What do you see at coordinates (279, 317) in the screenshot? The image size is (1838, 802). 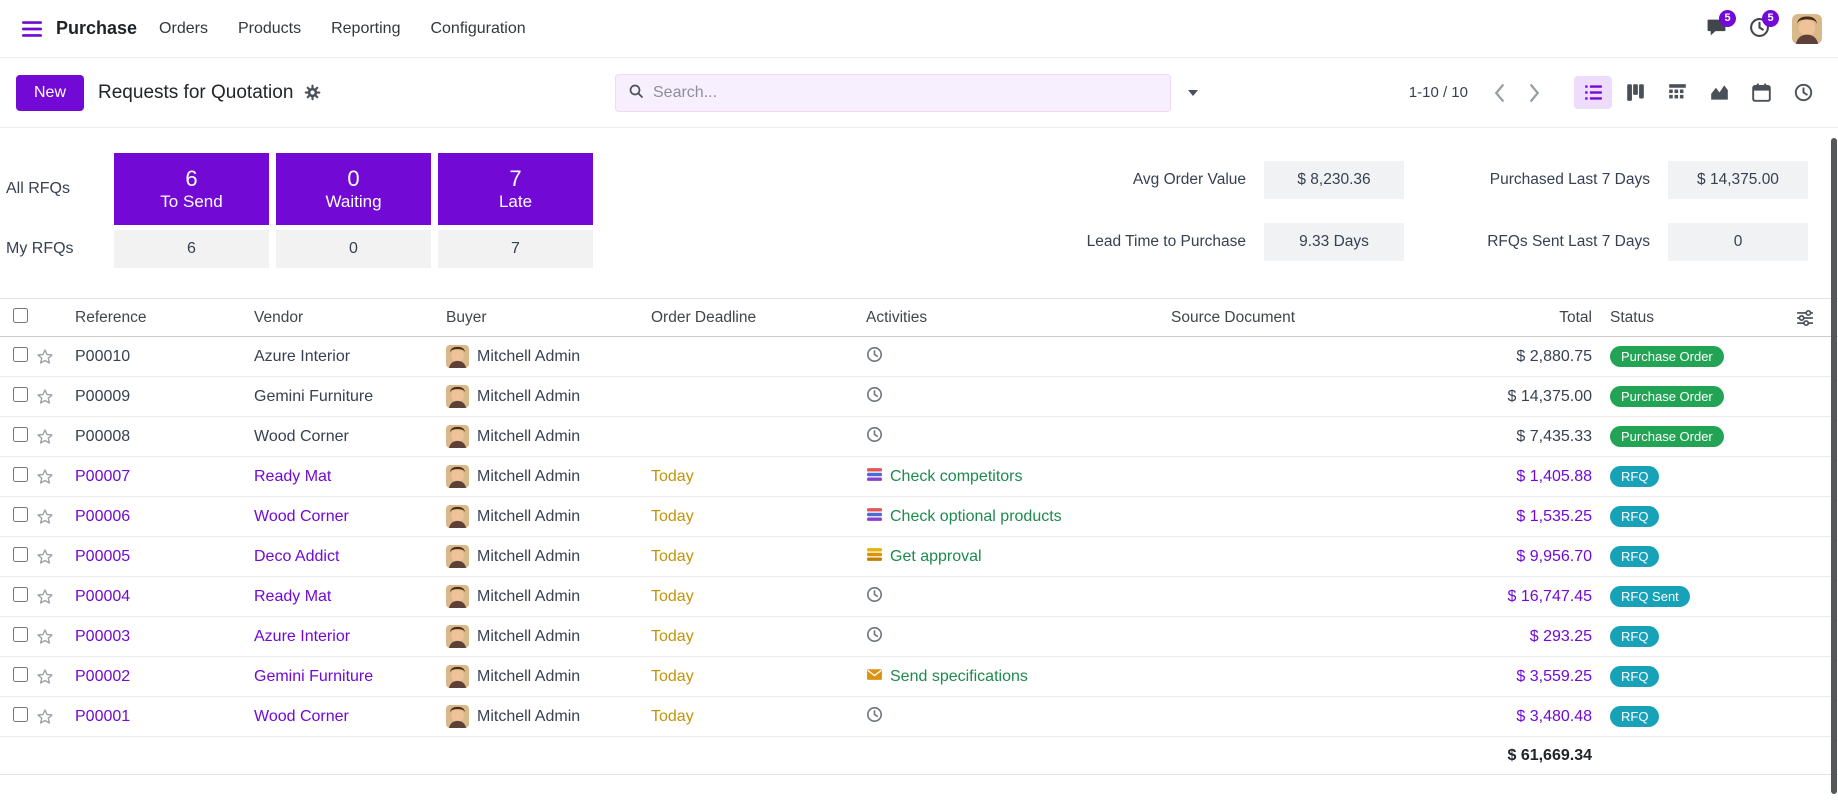 I see `header-vendor: Vendor` at bounding box center [279, 317].